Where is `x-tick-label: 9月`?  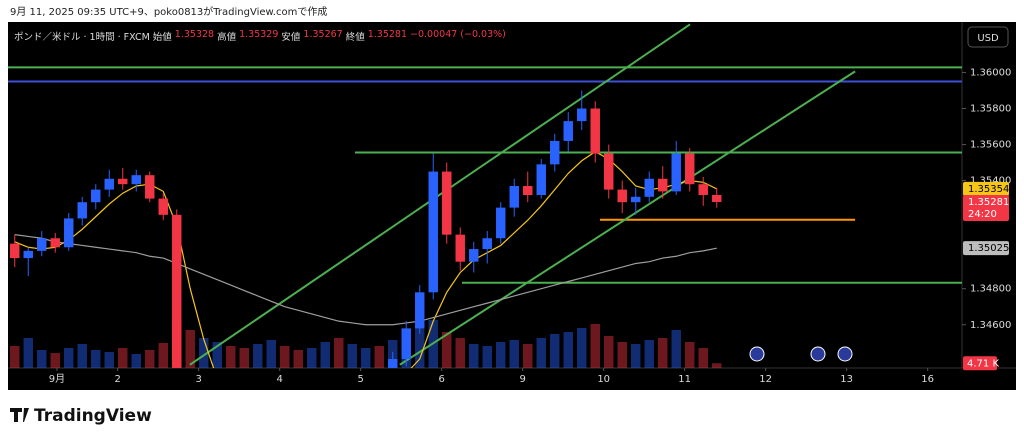
x-tick-label: 9月 is located at coordinates (57, 379).